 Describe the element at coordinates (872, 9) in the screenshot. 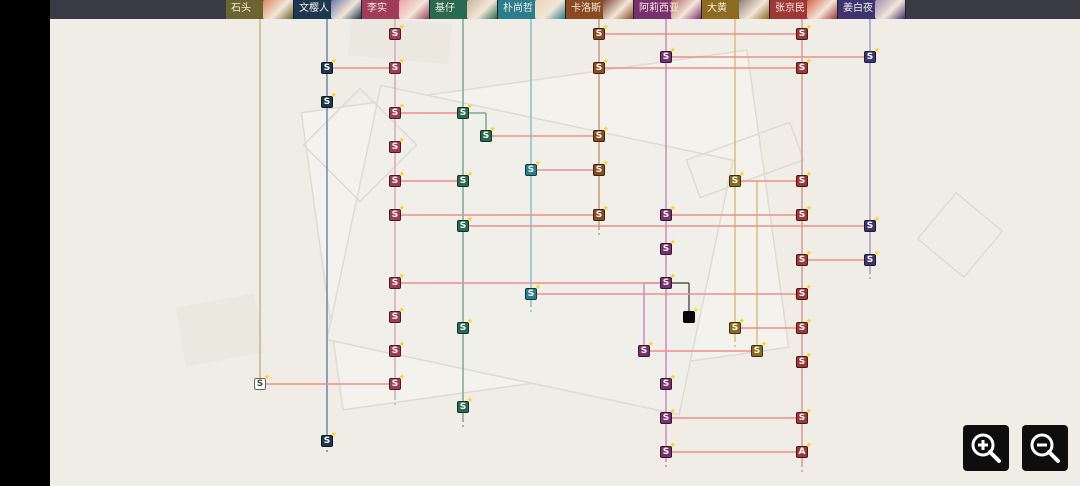

I see `character-tab-c10: 姜白夜` at that location.